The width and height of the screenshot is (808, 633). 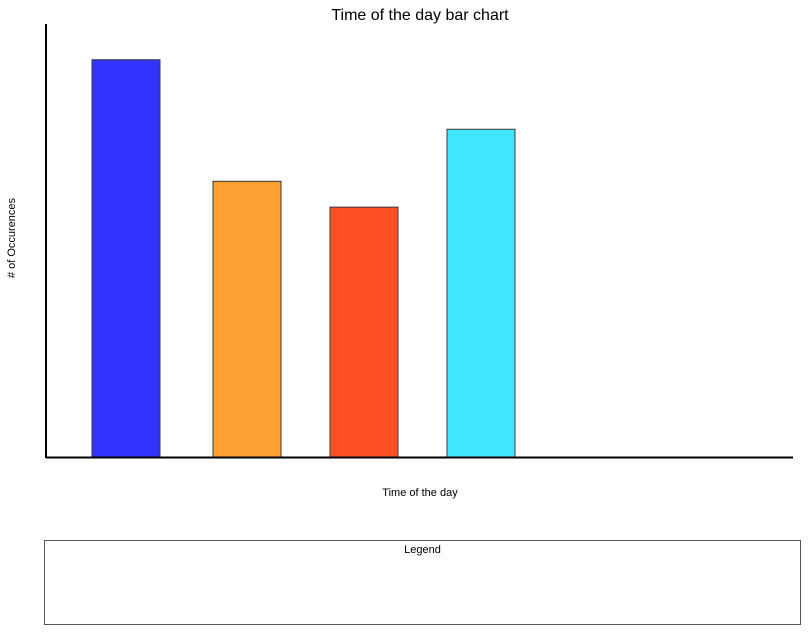 I want to click on chart-title: Time of the day bar chart, so click(x=420, y=15).